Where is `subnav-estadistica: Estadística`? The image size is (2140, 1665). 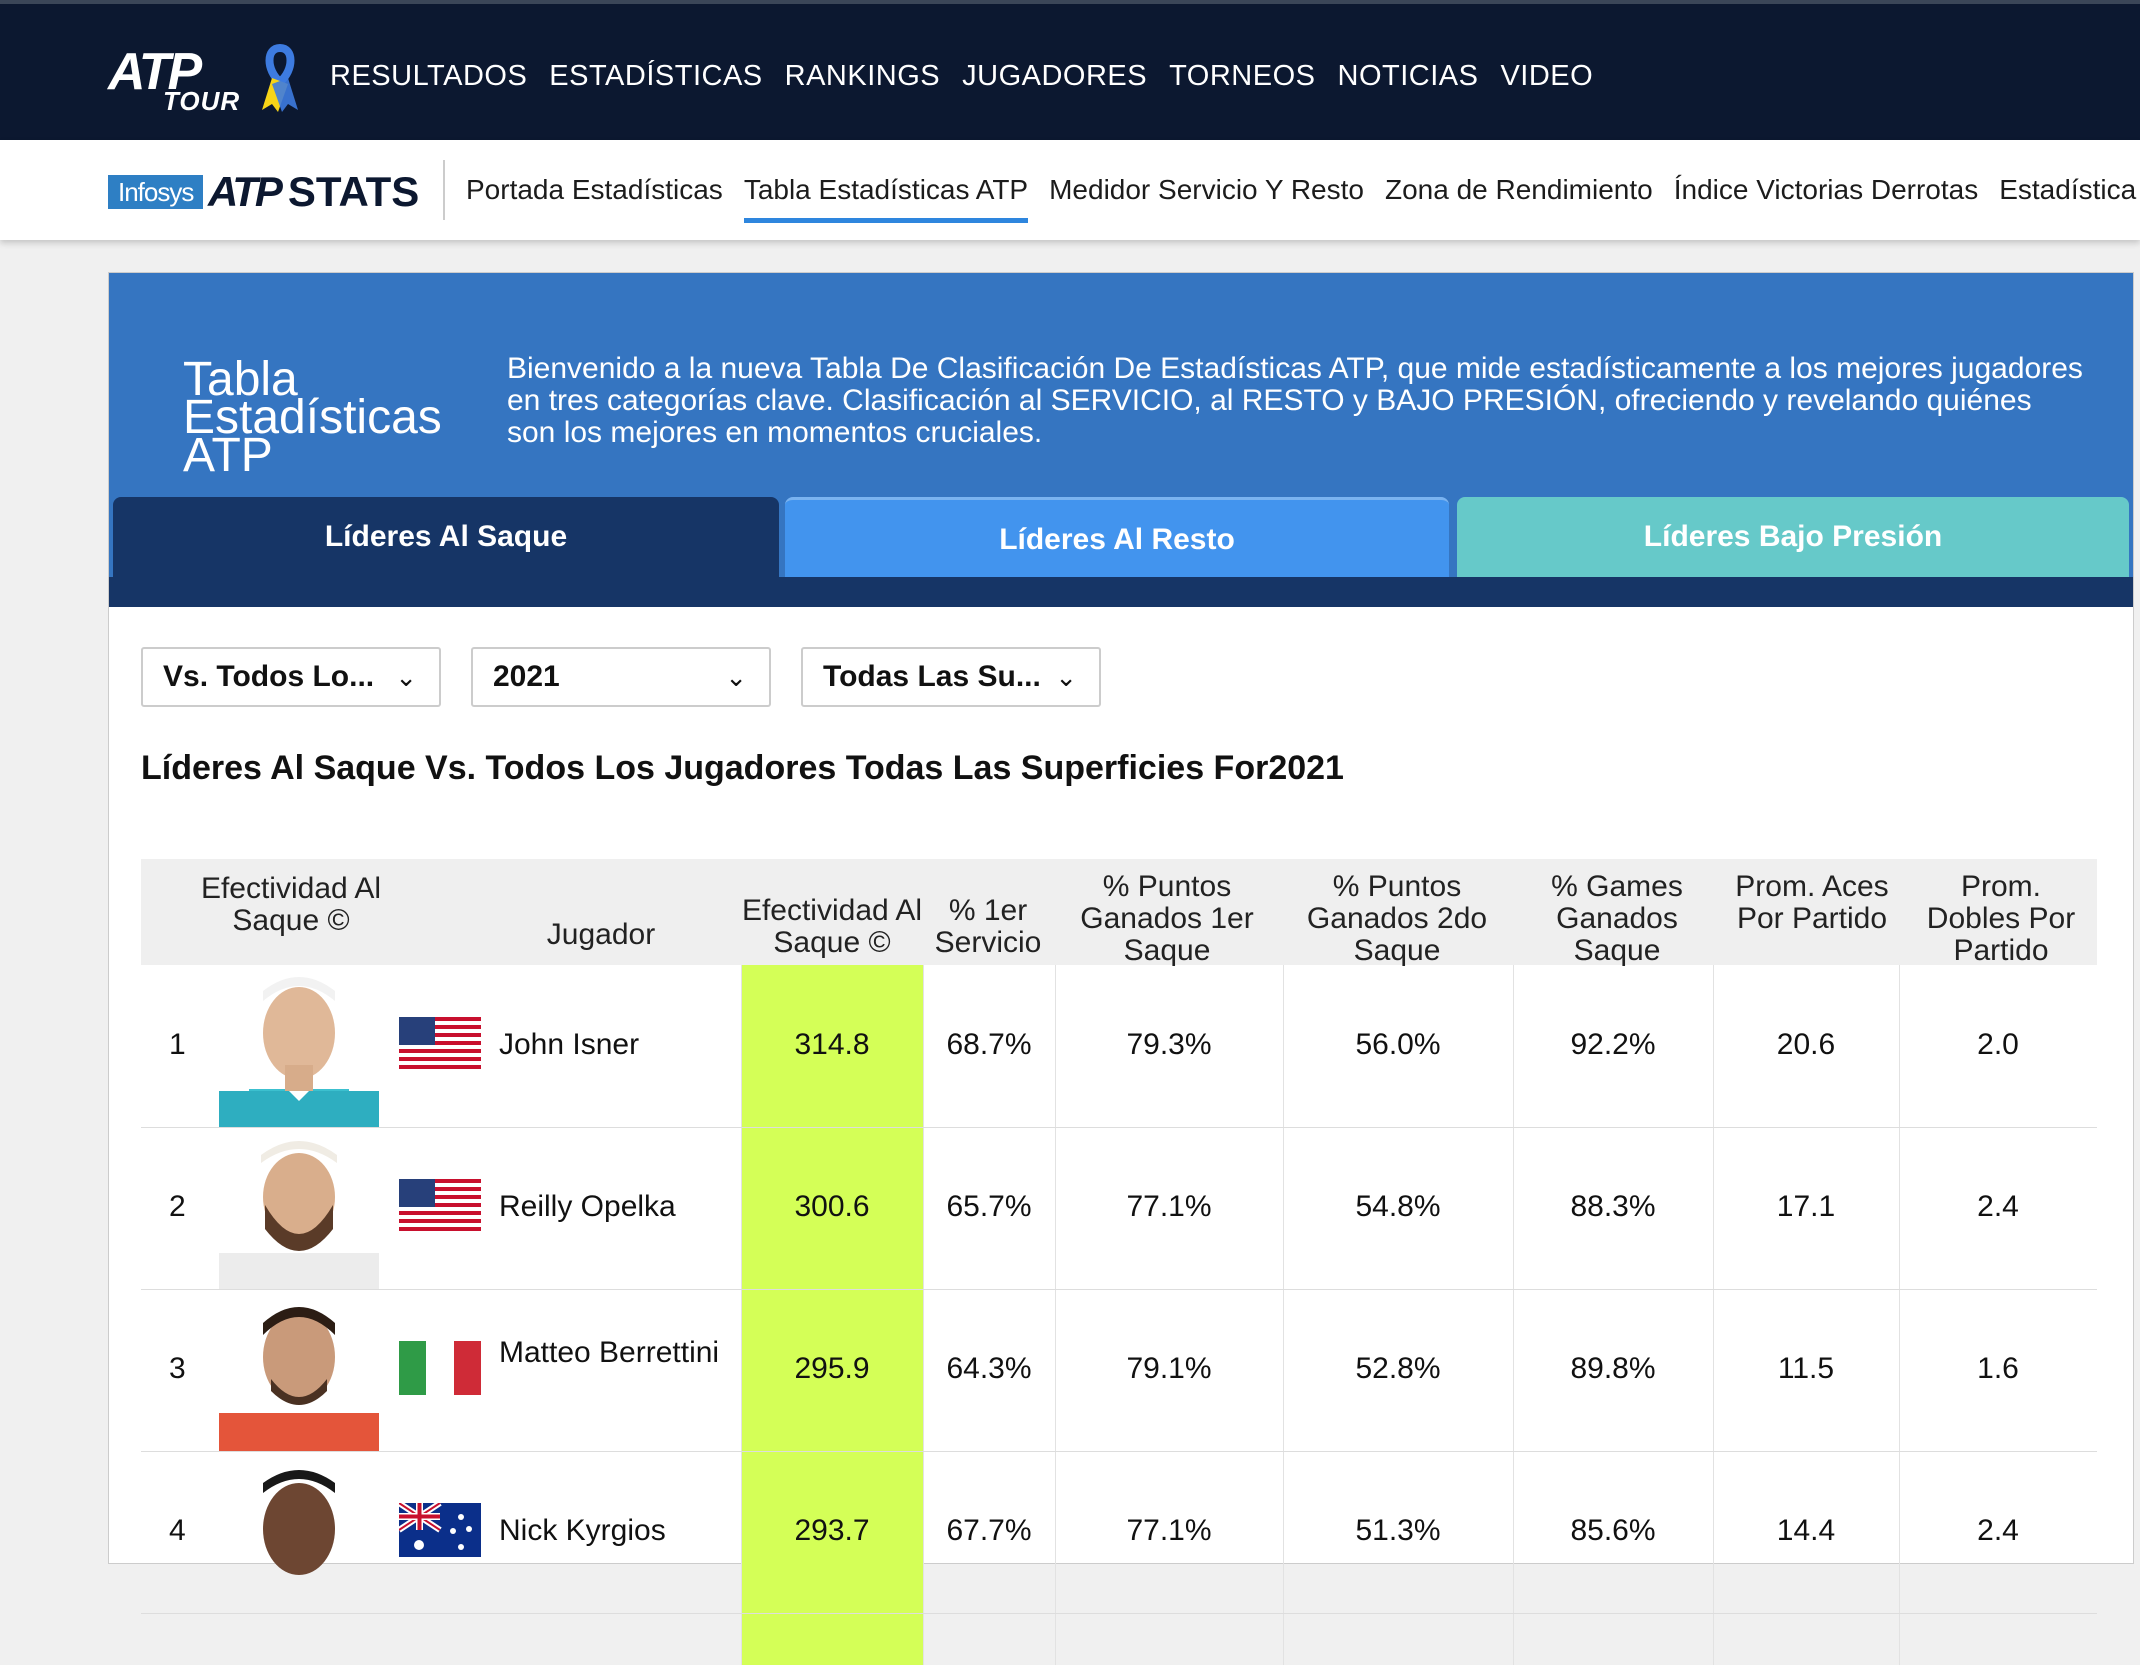
subnav-estadistica: Estadística is located at coordinates (2068, 189).